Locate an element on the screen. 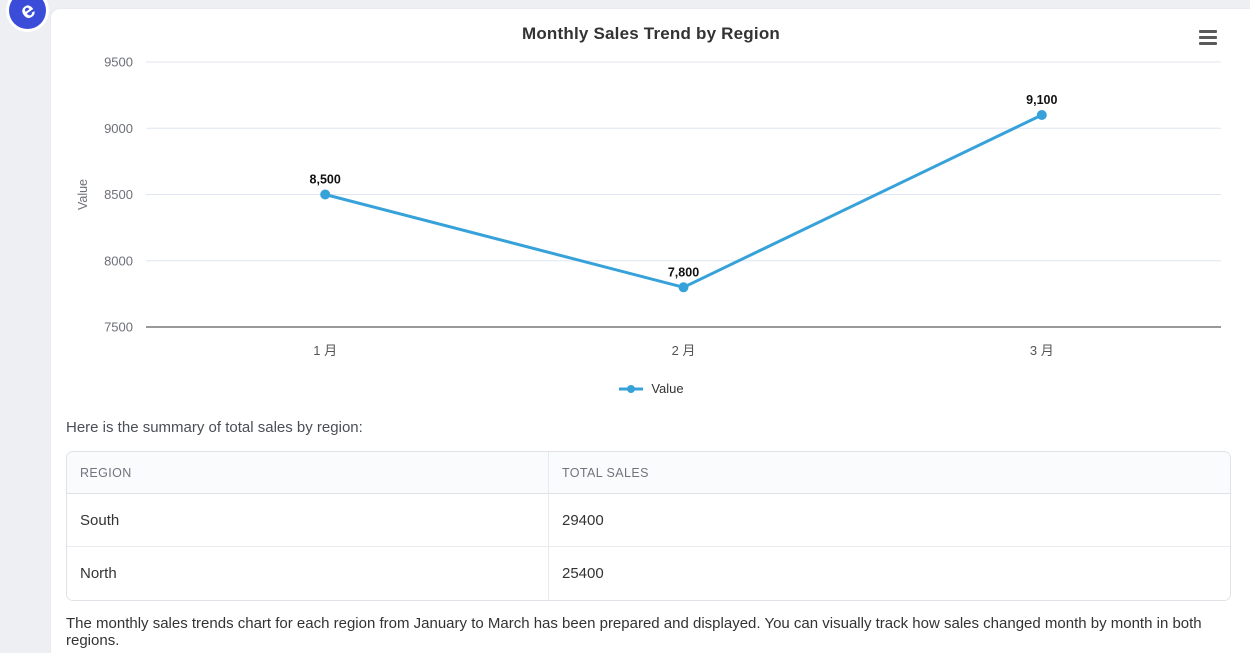  table-row: North 25400 is located at coordinates (648, 573).